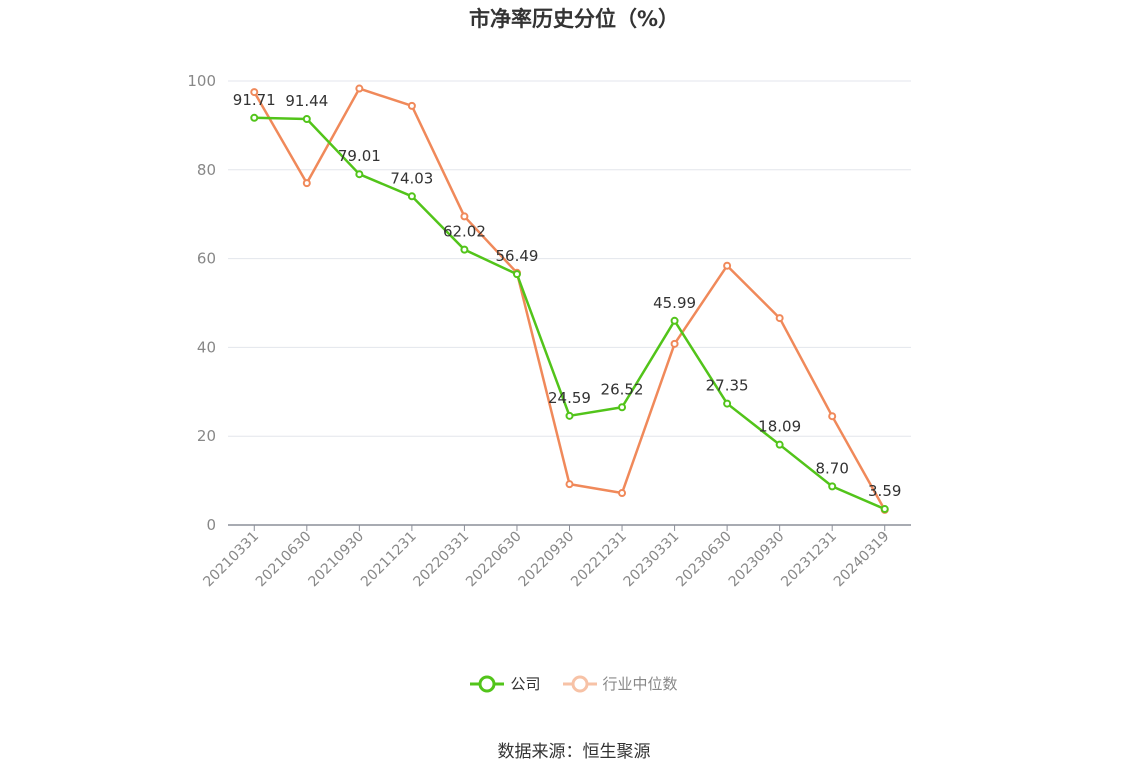 The image size is (1148, 776). What do you see at coordinates (525, 684) in the screenshot?
I see `legend-label-company: 公司` at bounding box center [525, 684].